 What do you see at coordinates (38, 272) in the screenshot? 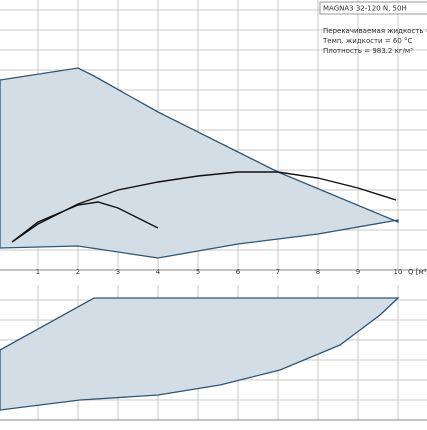
I see `x-tick-label: 1` at bounding box center [38, 272].